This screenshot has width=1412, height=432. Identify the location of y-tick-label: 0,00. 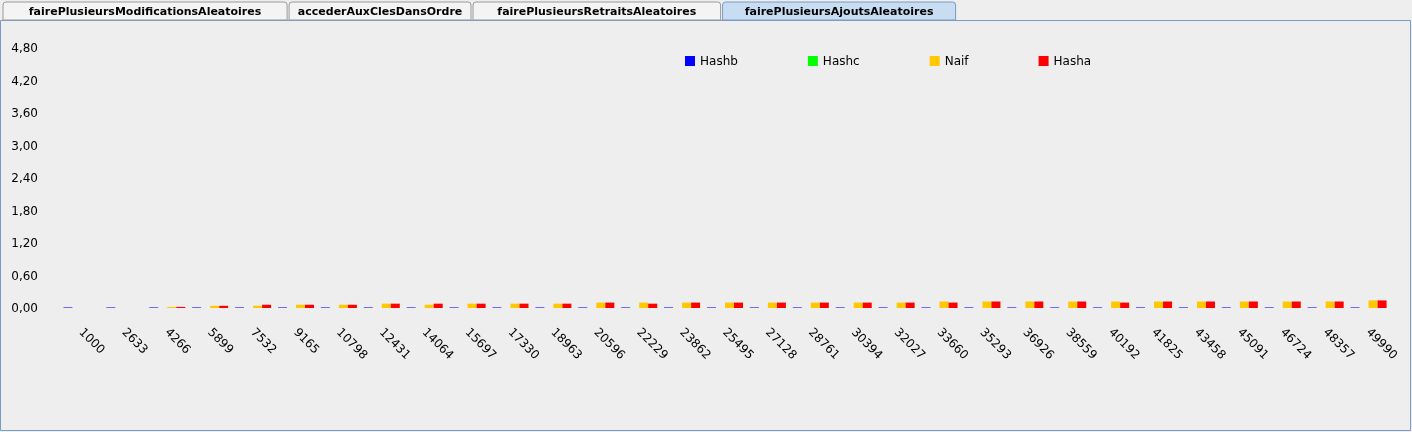
(24, 308).